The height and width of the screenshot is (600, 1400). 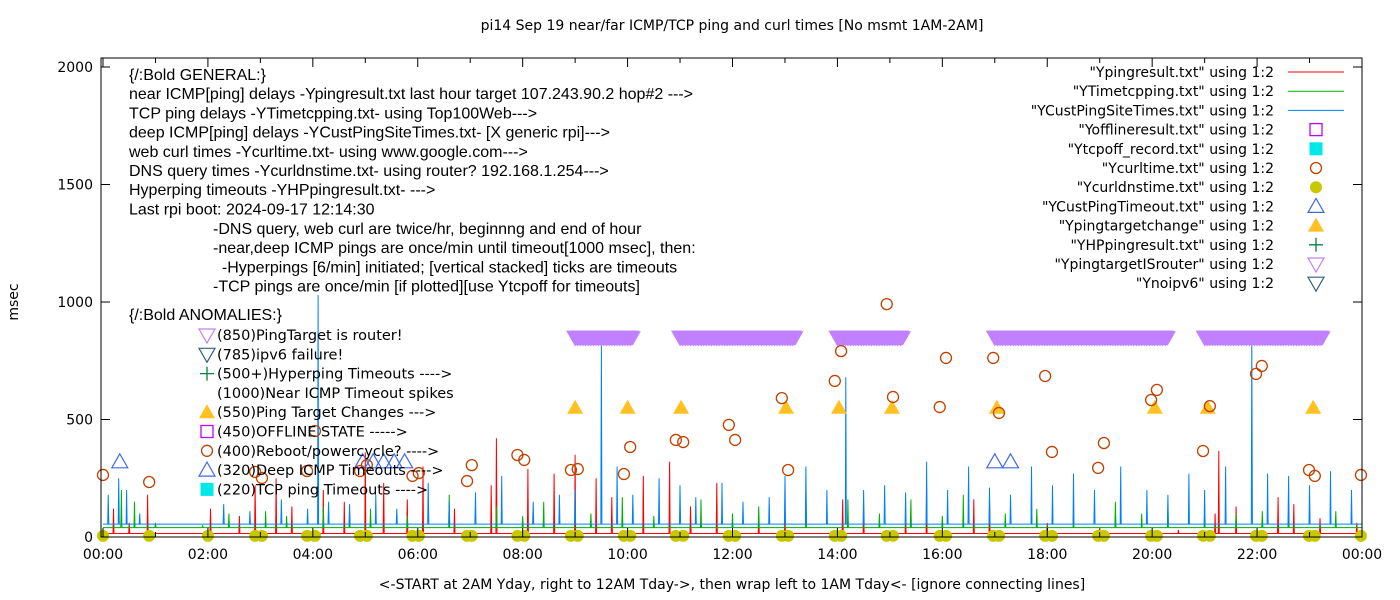 I want to click on anomaly-symbol-open-circle-icon, so click(x=207, y=450).